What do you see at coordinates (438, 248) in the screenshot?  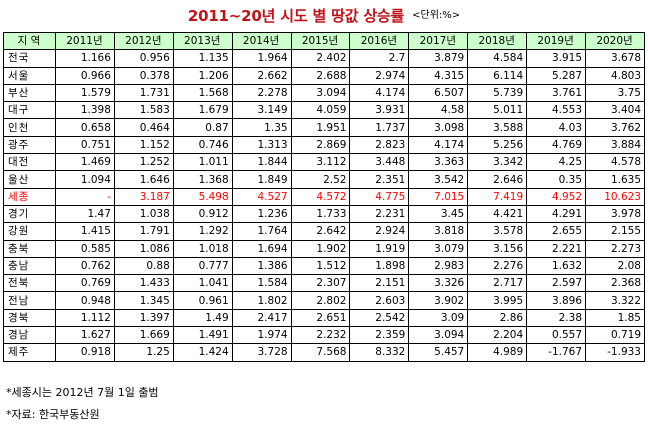 I see `value-cell: 3.079` at bounding box center [438, 248].